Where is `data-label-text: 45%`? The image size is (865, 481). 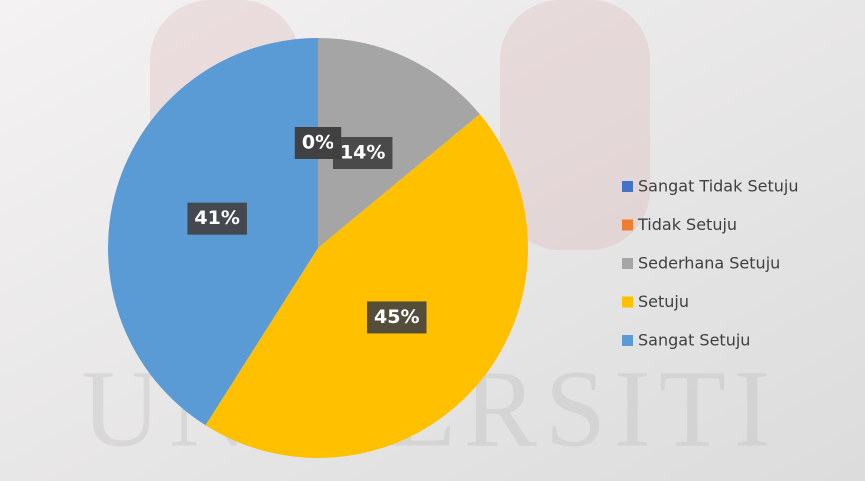
data-label-text: 45% is located at coordinates (396, 317).